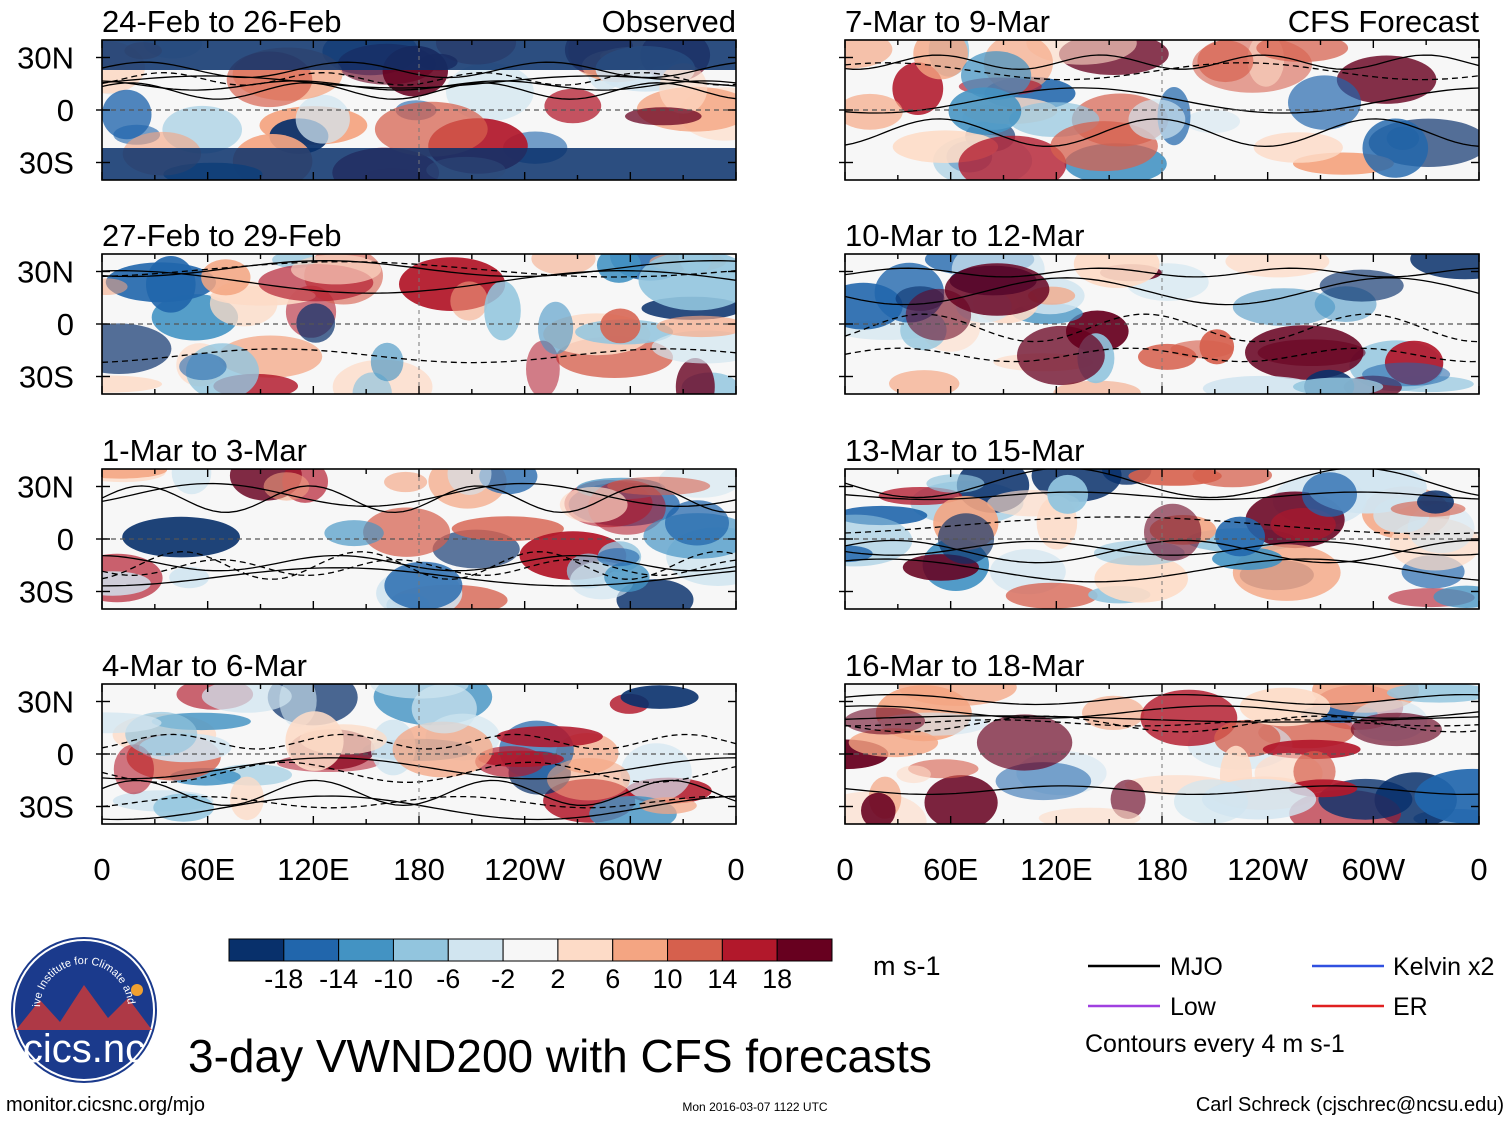  Describe the element at coordinates (560, 1056) in the screenshot. I see `main-title: 3-day VWND200 with CFS forecasts` at that location.